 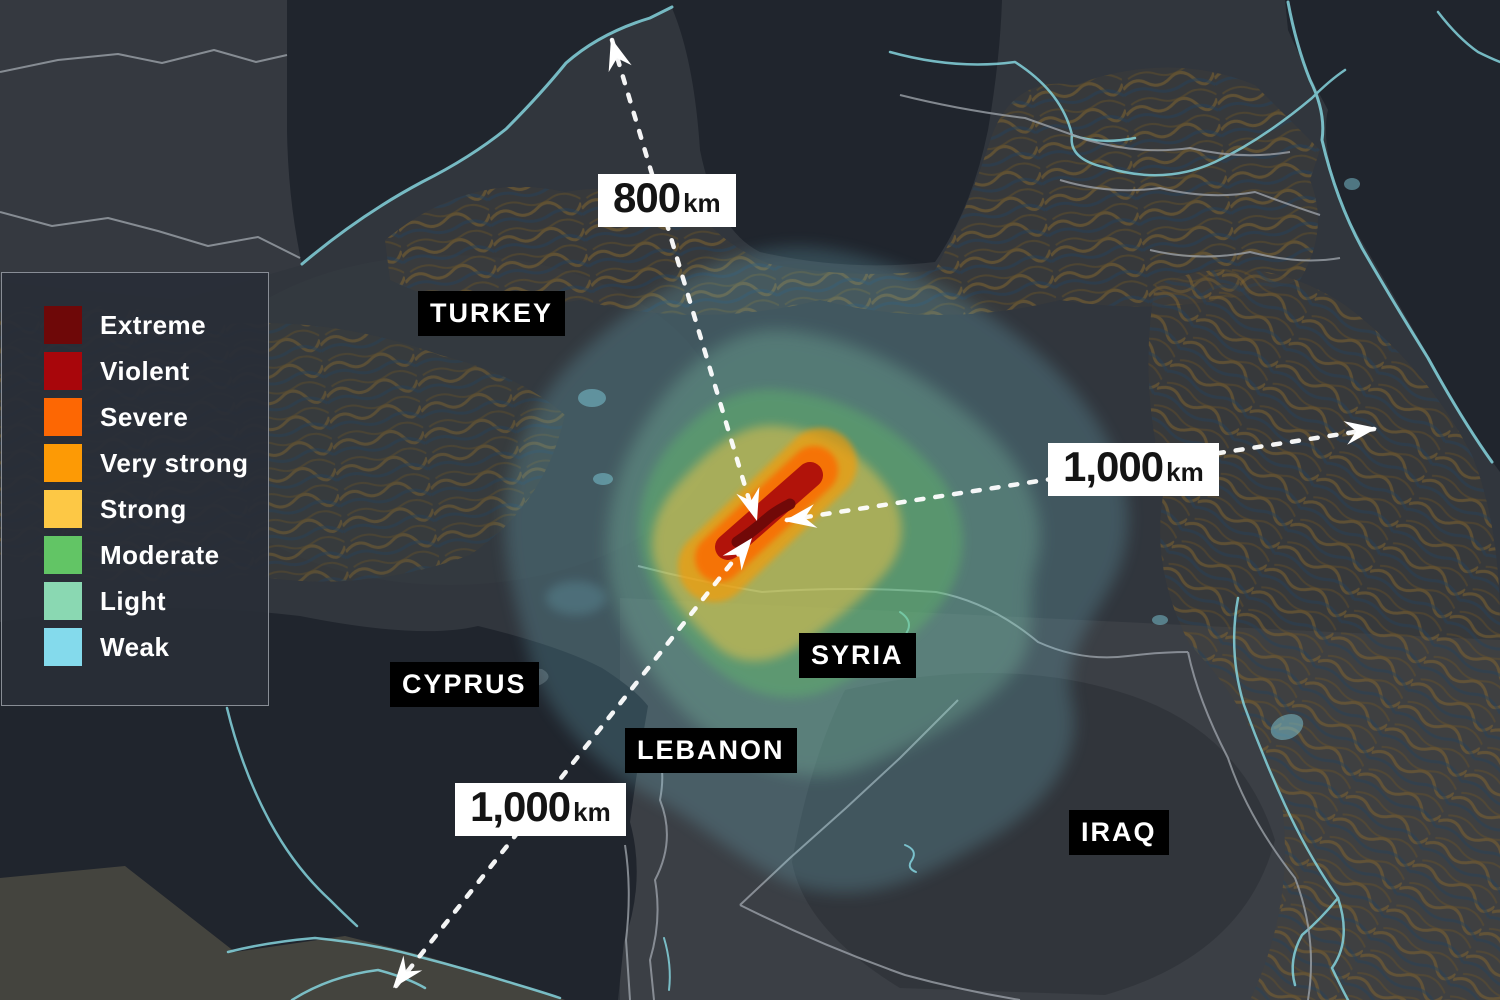 I want to click on legend-row: Weak, so click(x=156, y=647).